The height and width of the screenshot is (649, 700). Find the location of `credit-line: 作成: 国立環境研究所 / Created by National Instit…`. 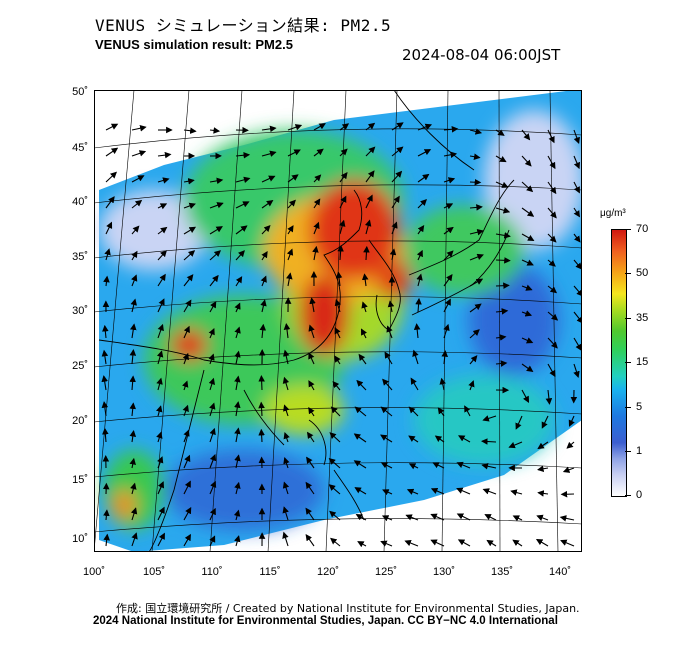

credit-line: 作成: 国立環境研究所 / Created by National Instit… is located at coordinates (348, 608).